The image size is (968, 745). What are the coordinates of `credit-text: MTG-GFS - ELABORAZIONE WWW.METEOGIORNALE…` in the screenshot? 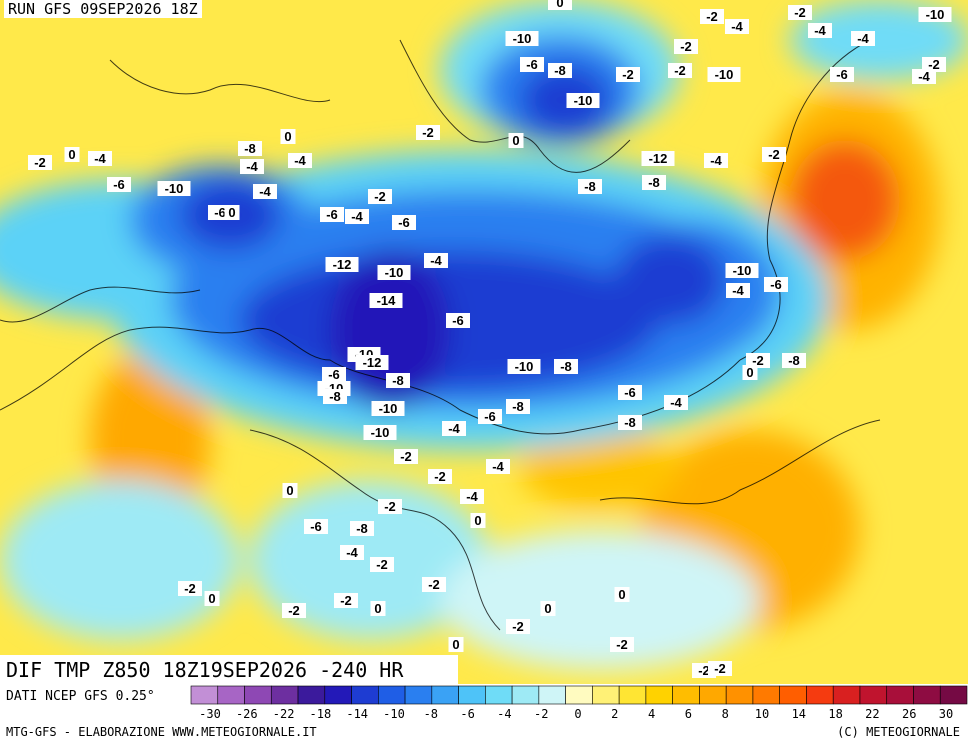 It's located at (161, 732).